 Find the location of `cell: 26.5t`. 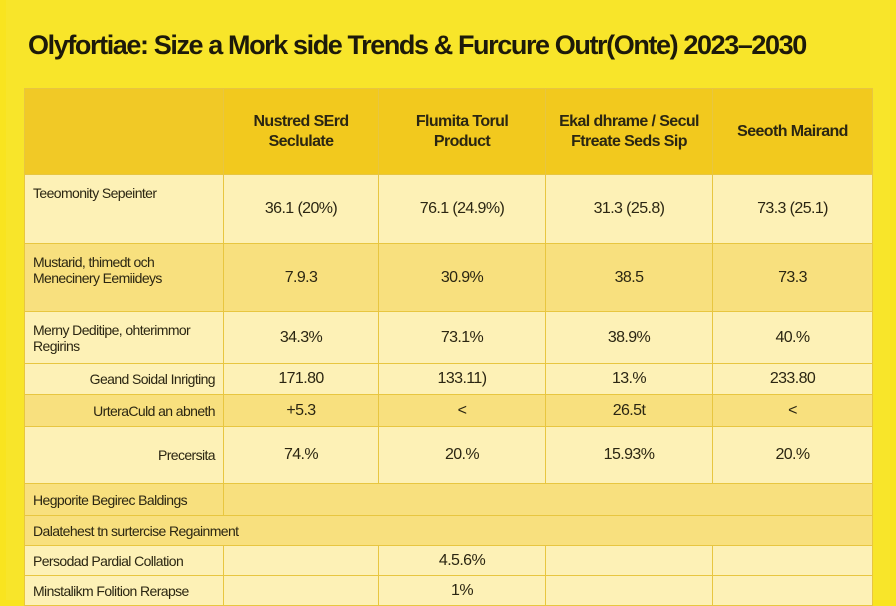

cell: 26.5t is located at coordinates (629, 410).